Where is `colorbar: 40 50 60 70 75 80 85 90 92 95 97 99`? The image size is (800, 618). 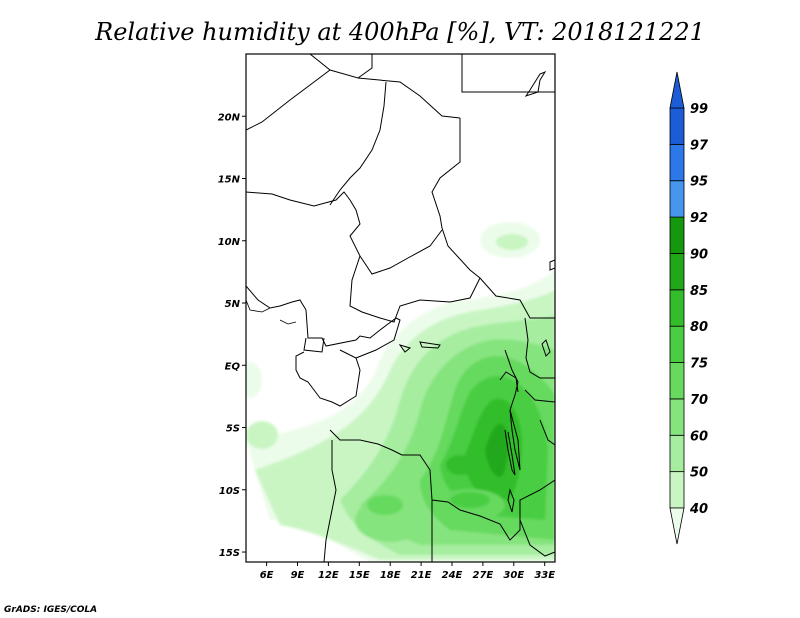
colorbar: 40 50 60 70 75 80 85 90 92 95 97 99 is located at coordinates (689, 308).